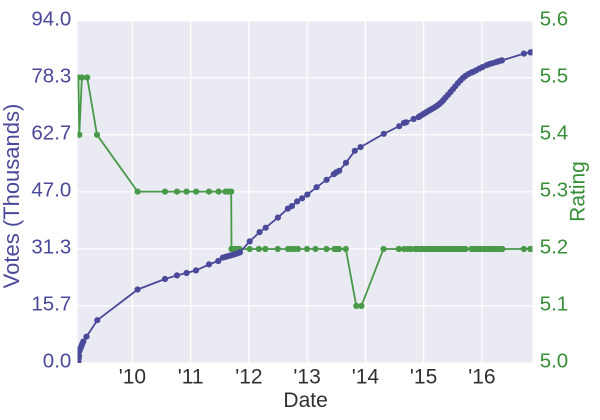  What do you see at coordinates (132, 377) in the screenshot?
I see `svg-text: '10` at bounding box center [132, 377].